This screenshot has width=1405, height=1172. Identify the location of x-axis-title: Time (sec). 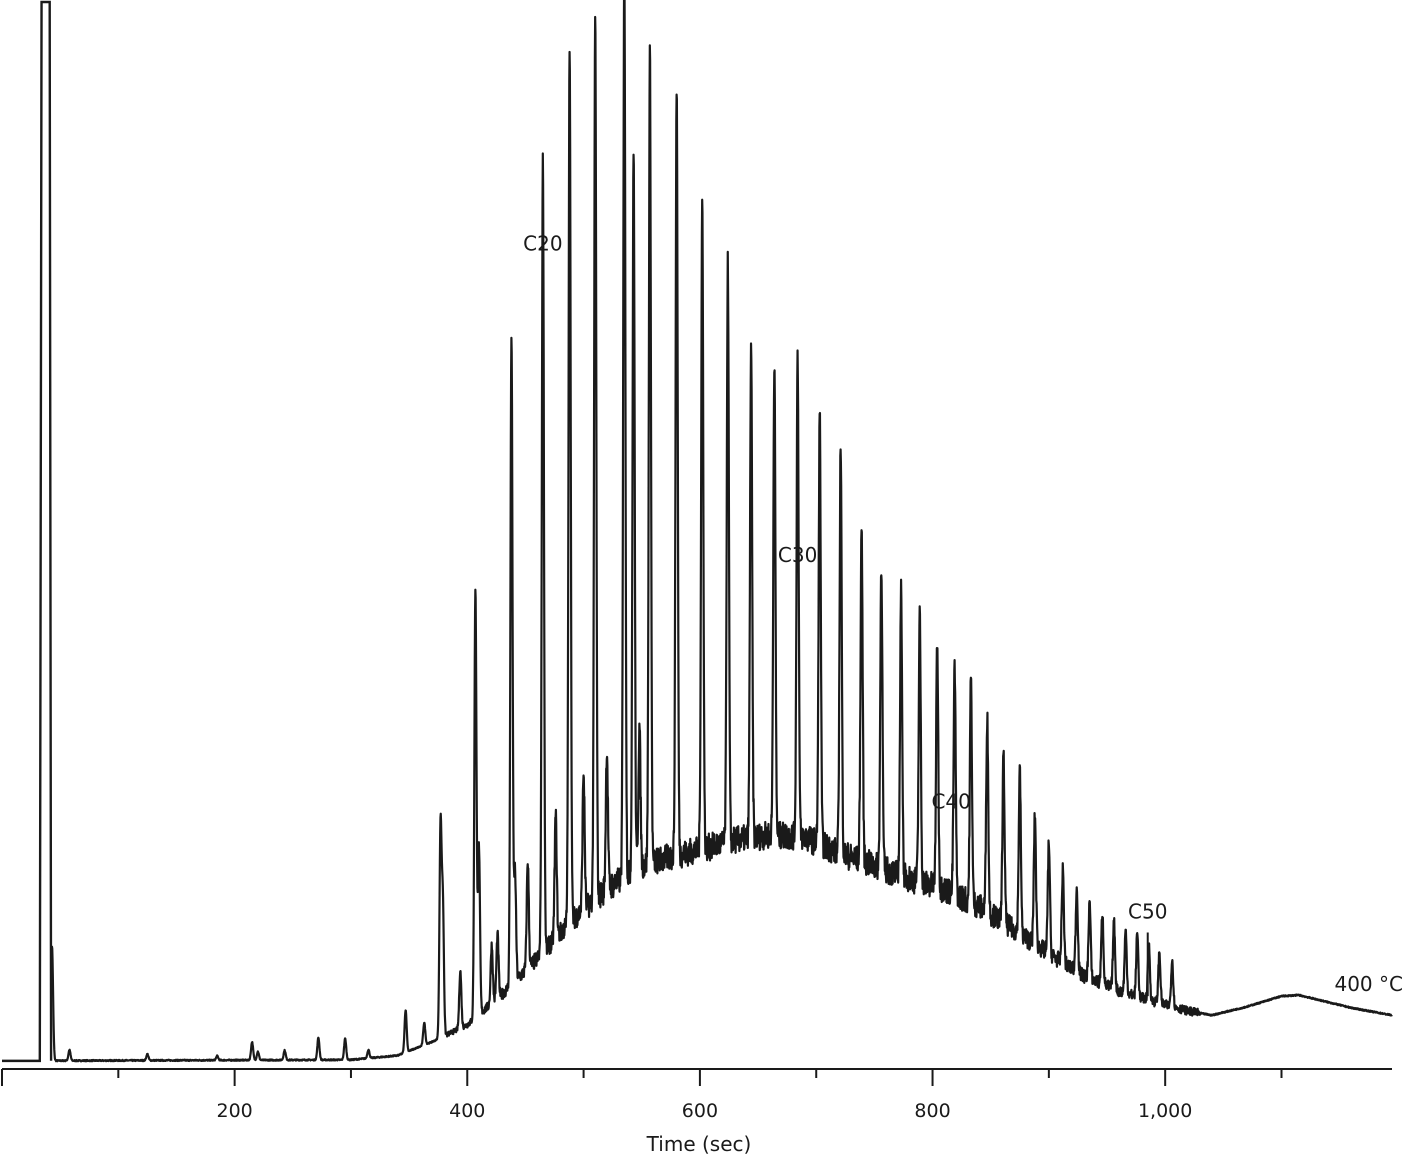
(699, 1144).